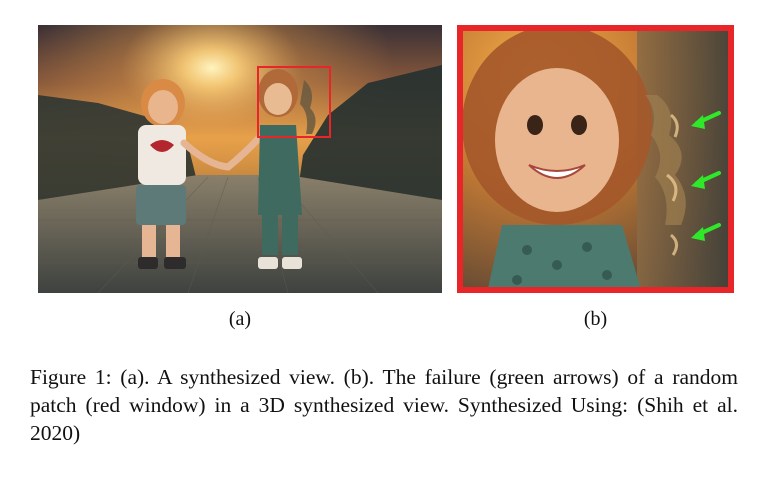  Describe the element at coordinates (595, 319) in the screenshot. I see `subfigure-b-label: (b)` at that location.